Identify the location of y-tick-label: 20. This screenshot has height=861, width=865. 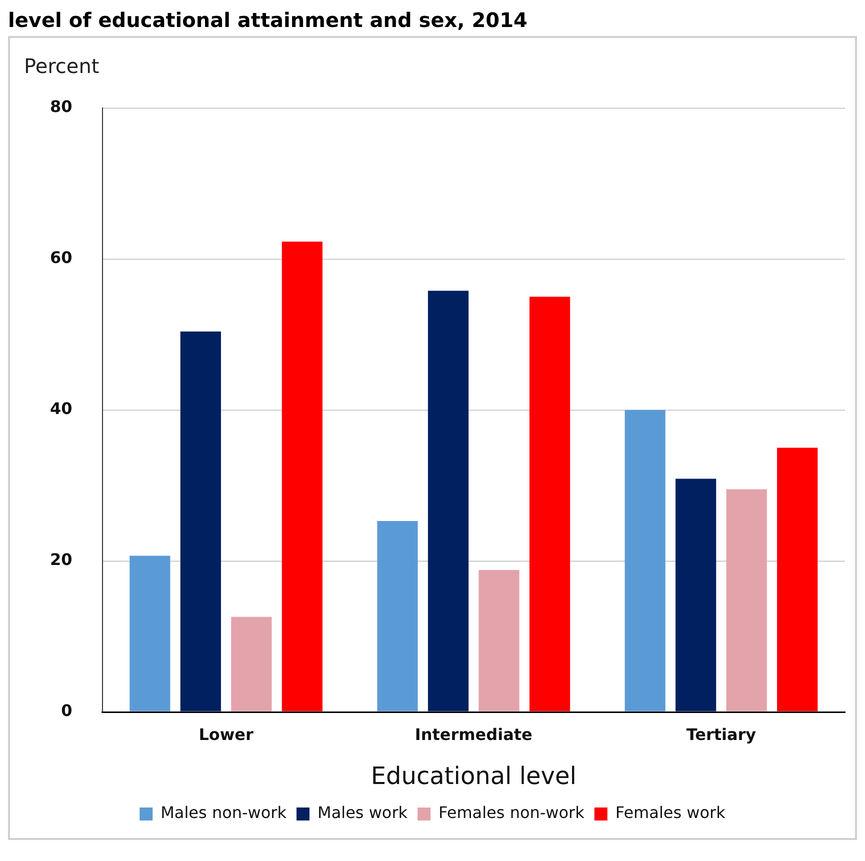
(61, 560).